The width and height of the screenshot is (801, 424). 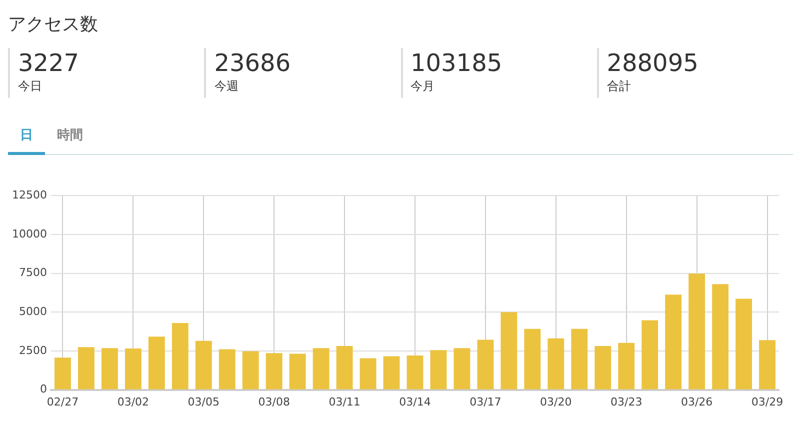 I want to click on y-tick-label: 10000, so click(x=29, y=233).